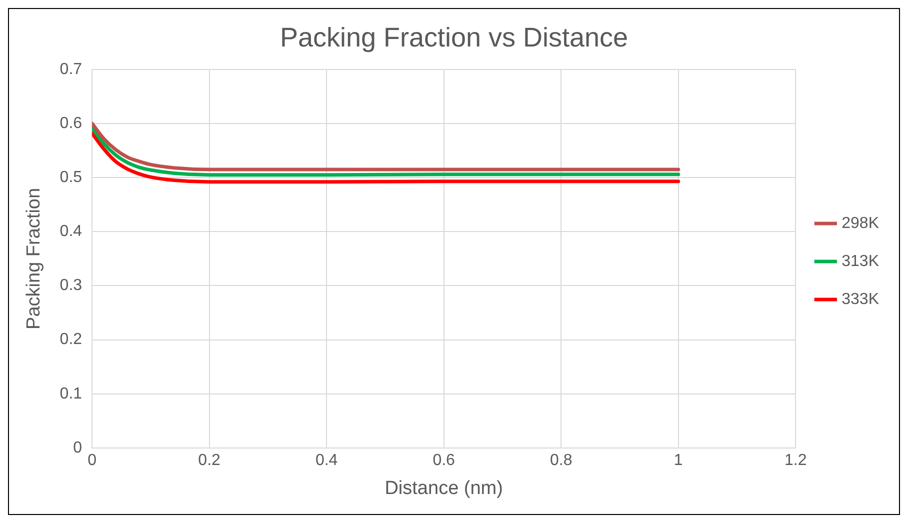  What do you see at coordinates (34, 259) in the screenshot?
I see `y-axis-title: Packing Fraction` at bounding box center [34, 259].